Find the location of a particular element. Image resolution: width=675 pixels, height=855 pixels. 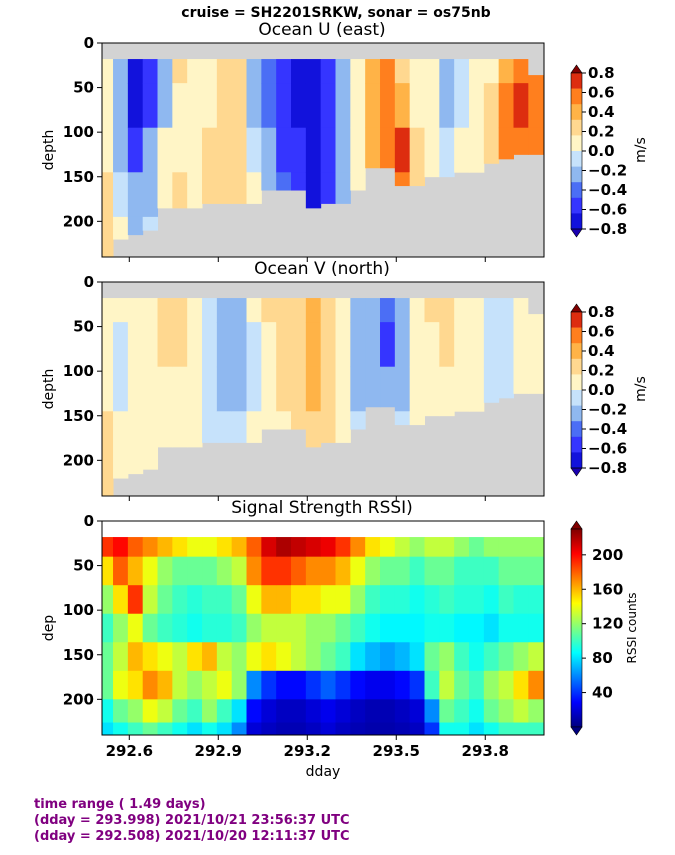

x-axis-ticks is located at coordinates (307, 498).